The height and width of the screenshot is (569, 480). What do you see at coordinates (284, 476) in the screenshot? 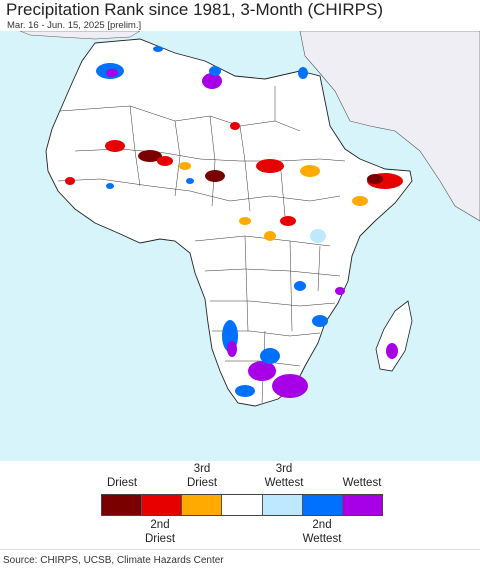
I see `legend-label-3rd-wettest: 3rd Wettest` at bounding box center [284, 476].